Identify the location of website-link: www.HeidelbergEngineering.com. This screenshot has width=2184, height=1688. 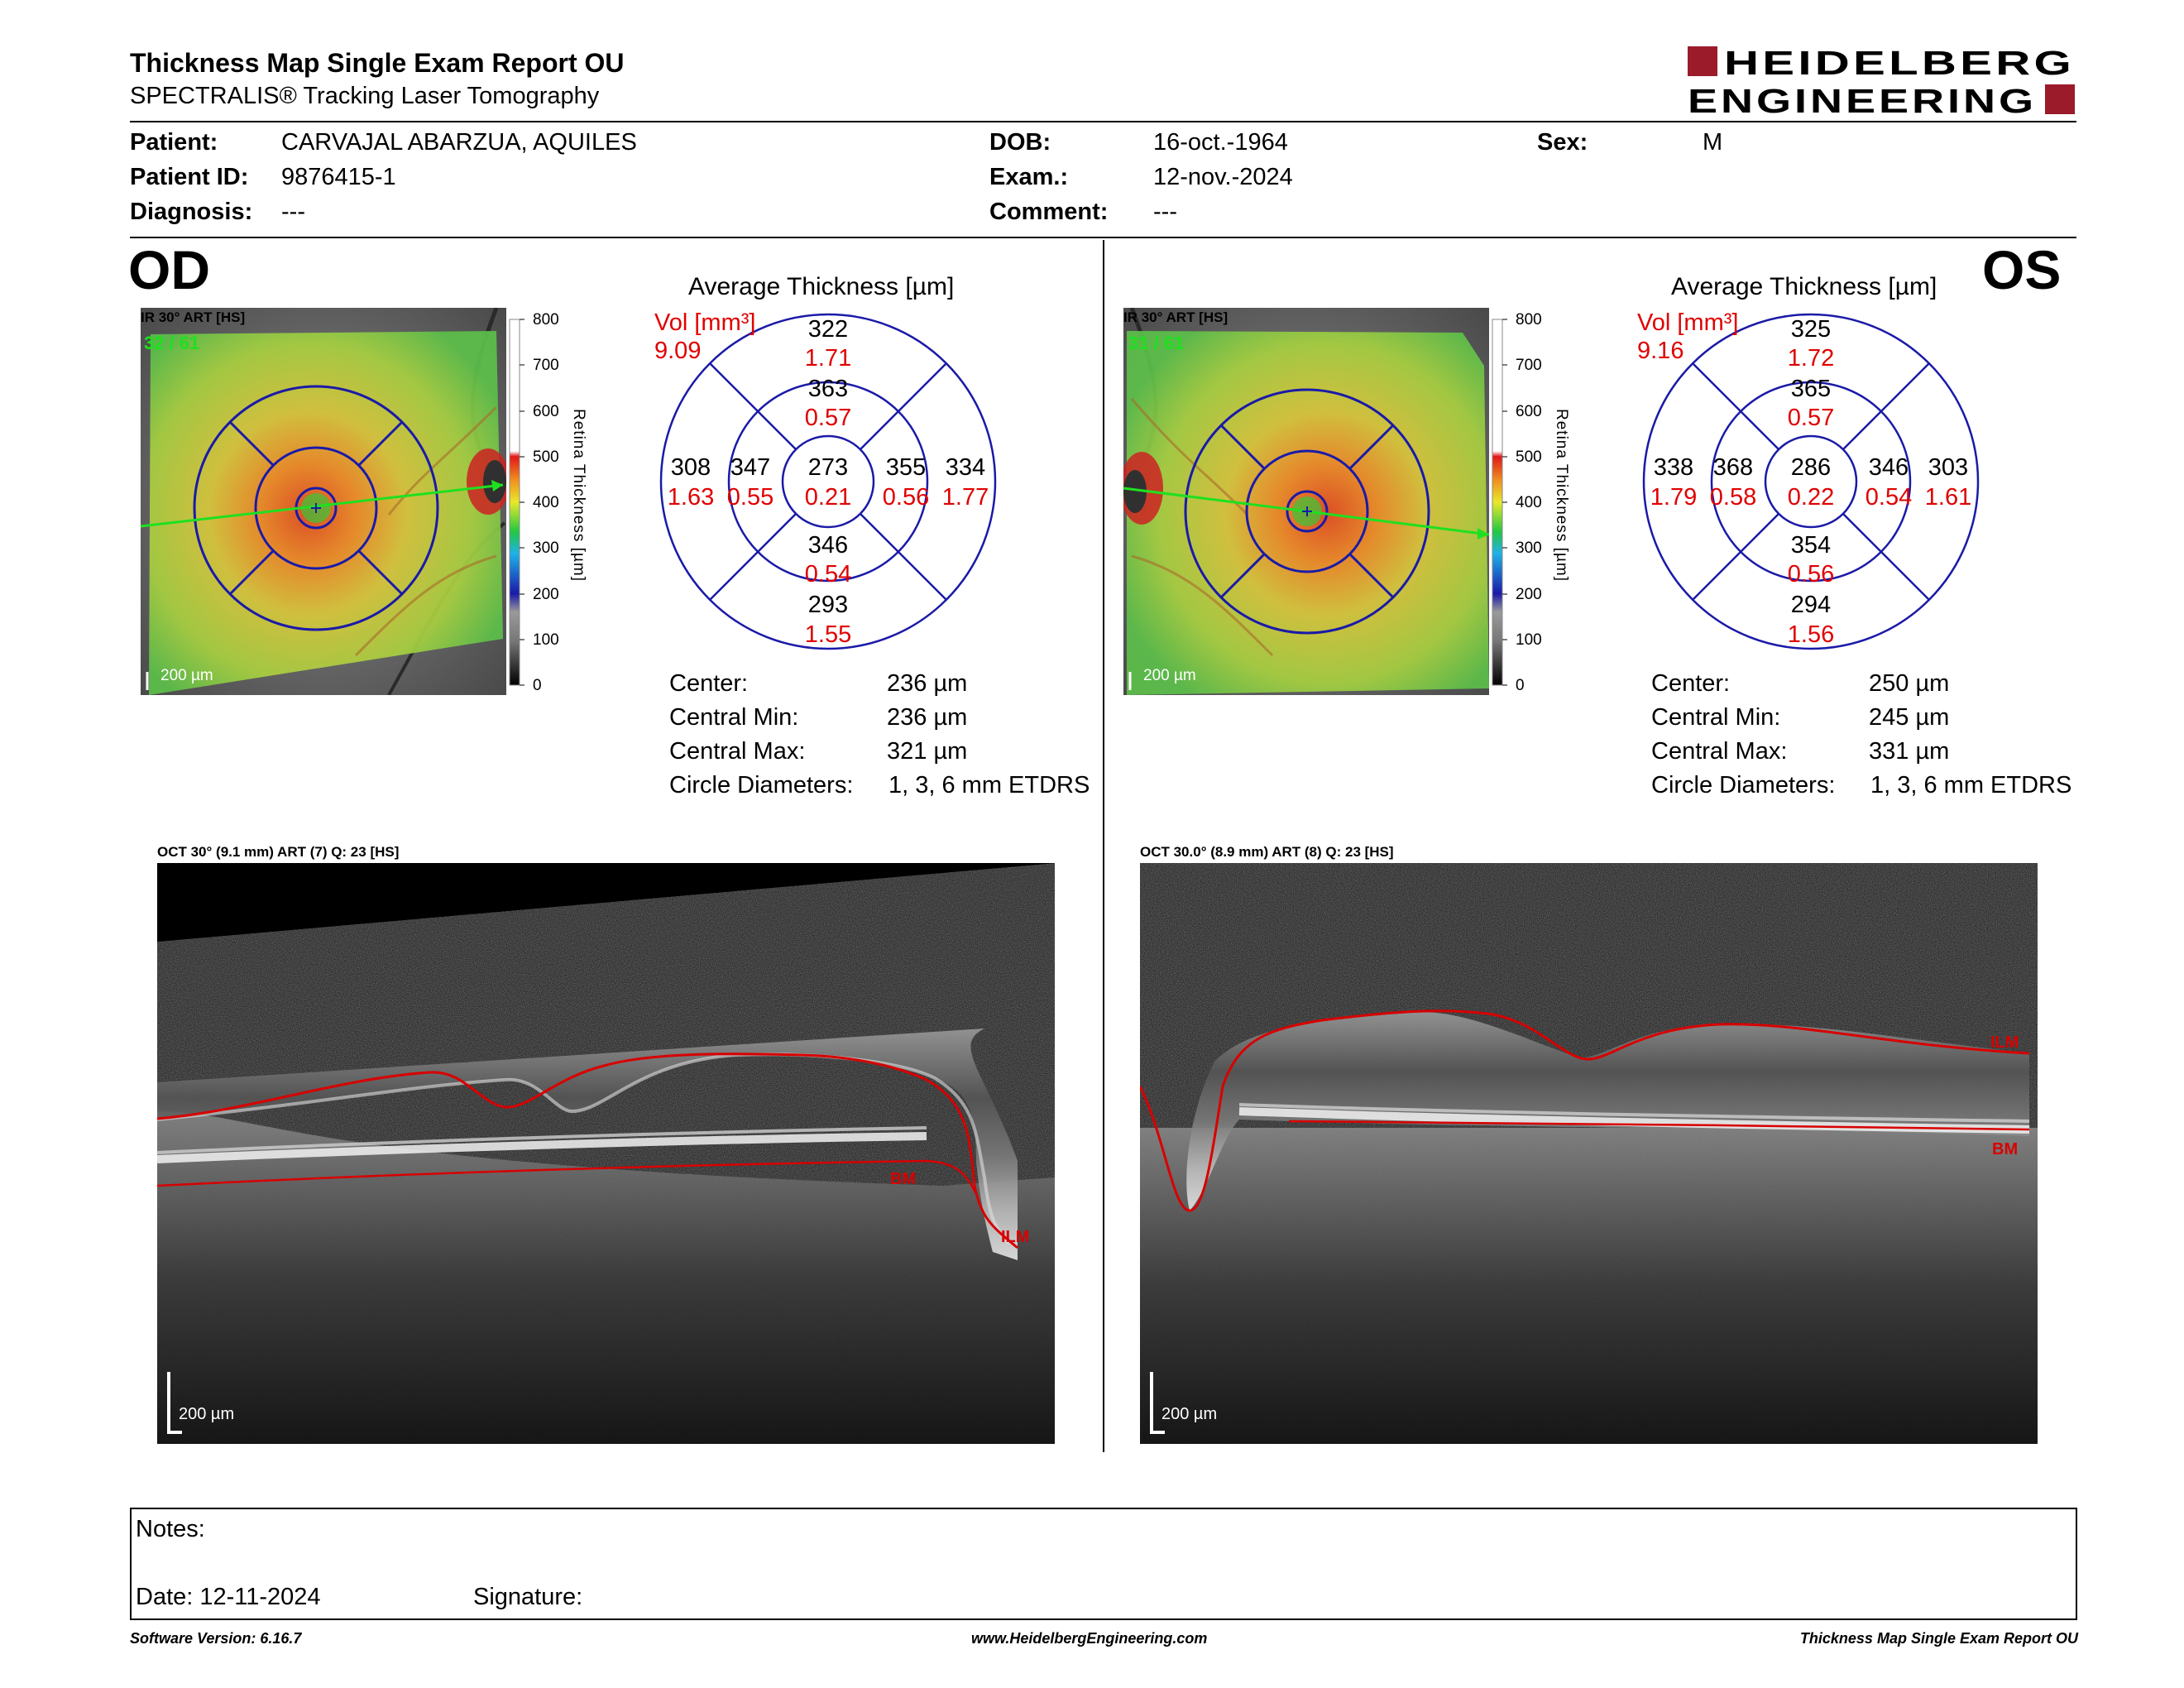
(1089, 1638).